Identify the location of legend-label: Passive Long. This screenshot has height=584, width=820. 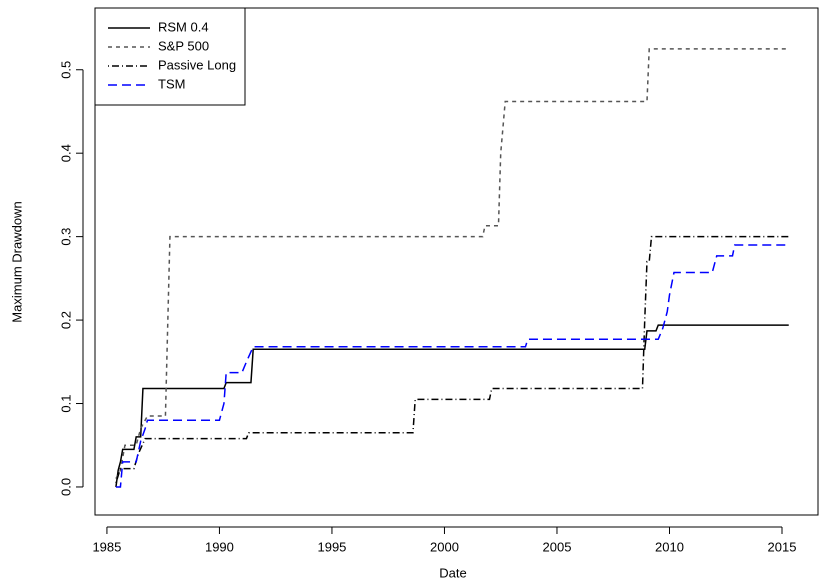
(197, 64).